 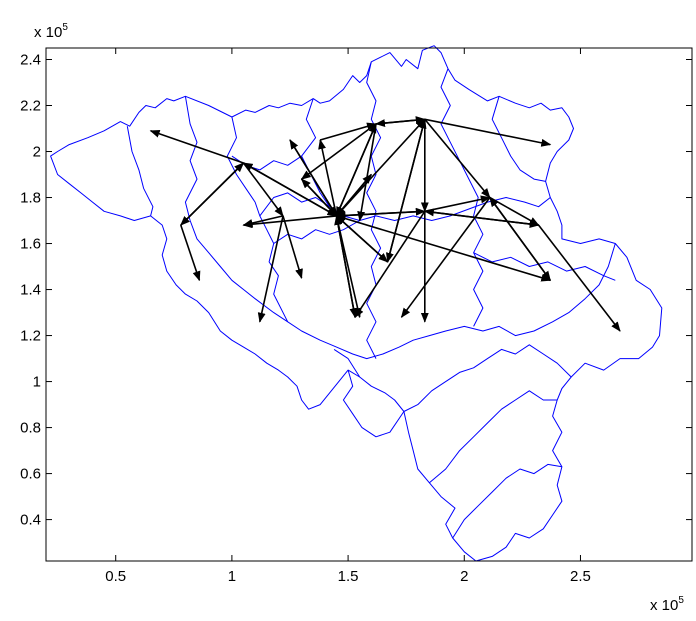 What do you see at coordinates (232, 576) in the screenshot?
I see `x-tick-label: 1` at bounding box center [232, 576].